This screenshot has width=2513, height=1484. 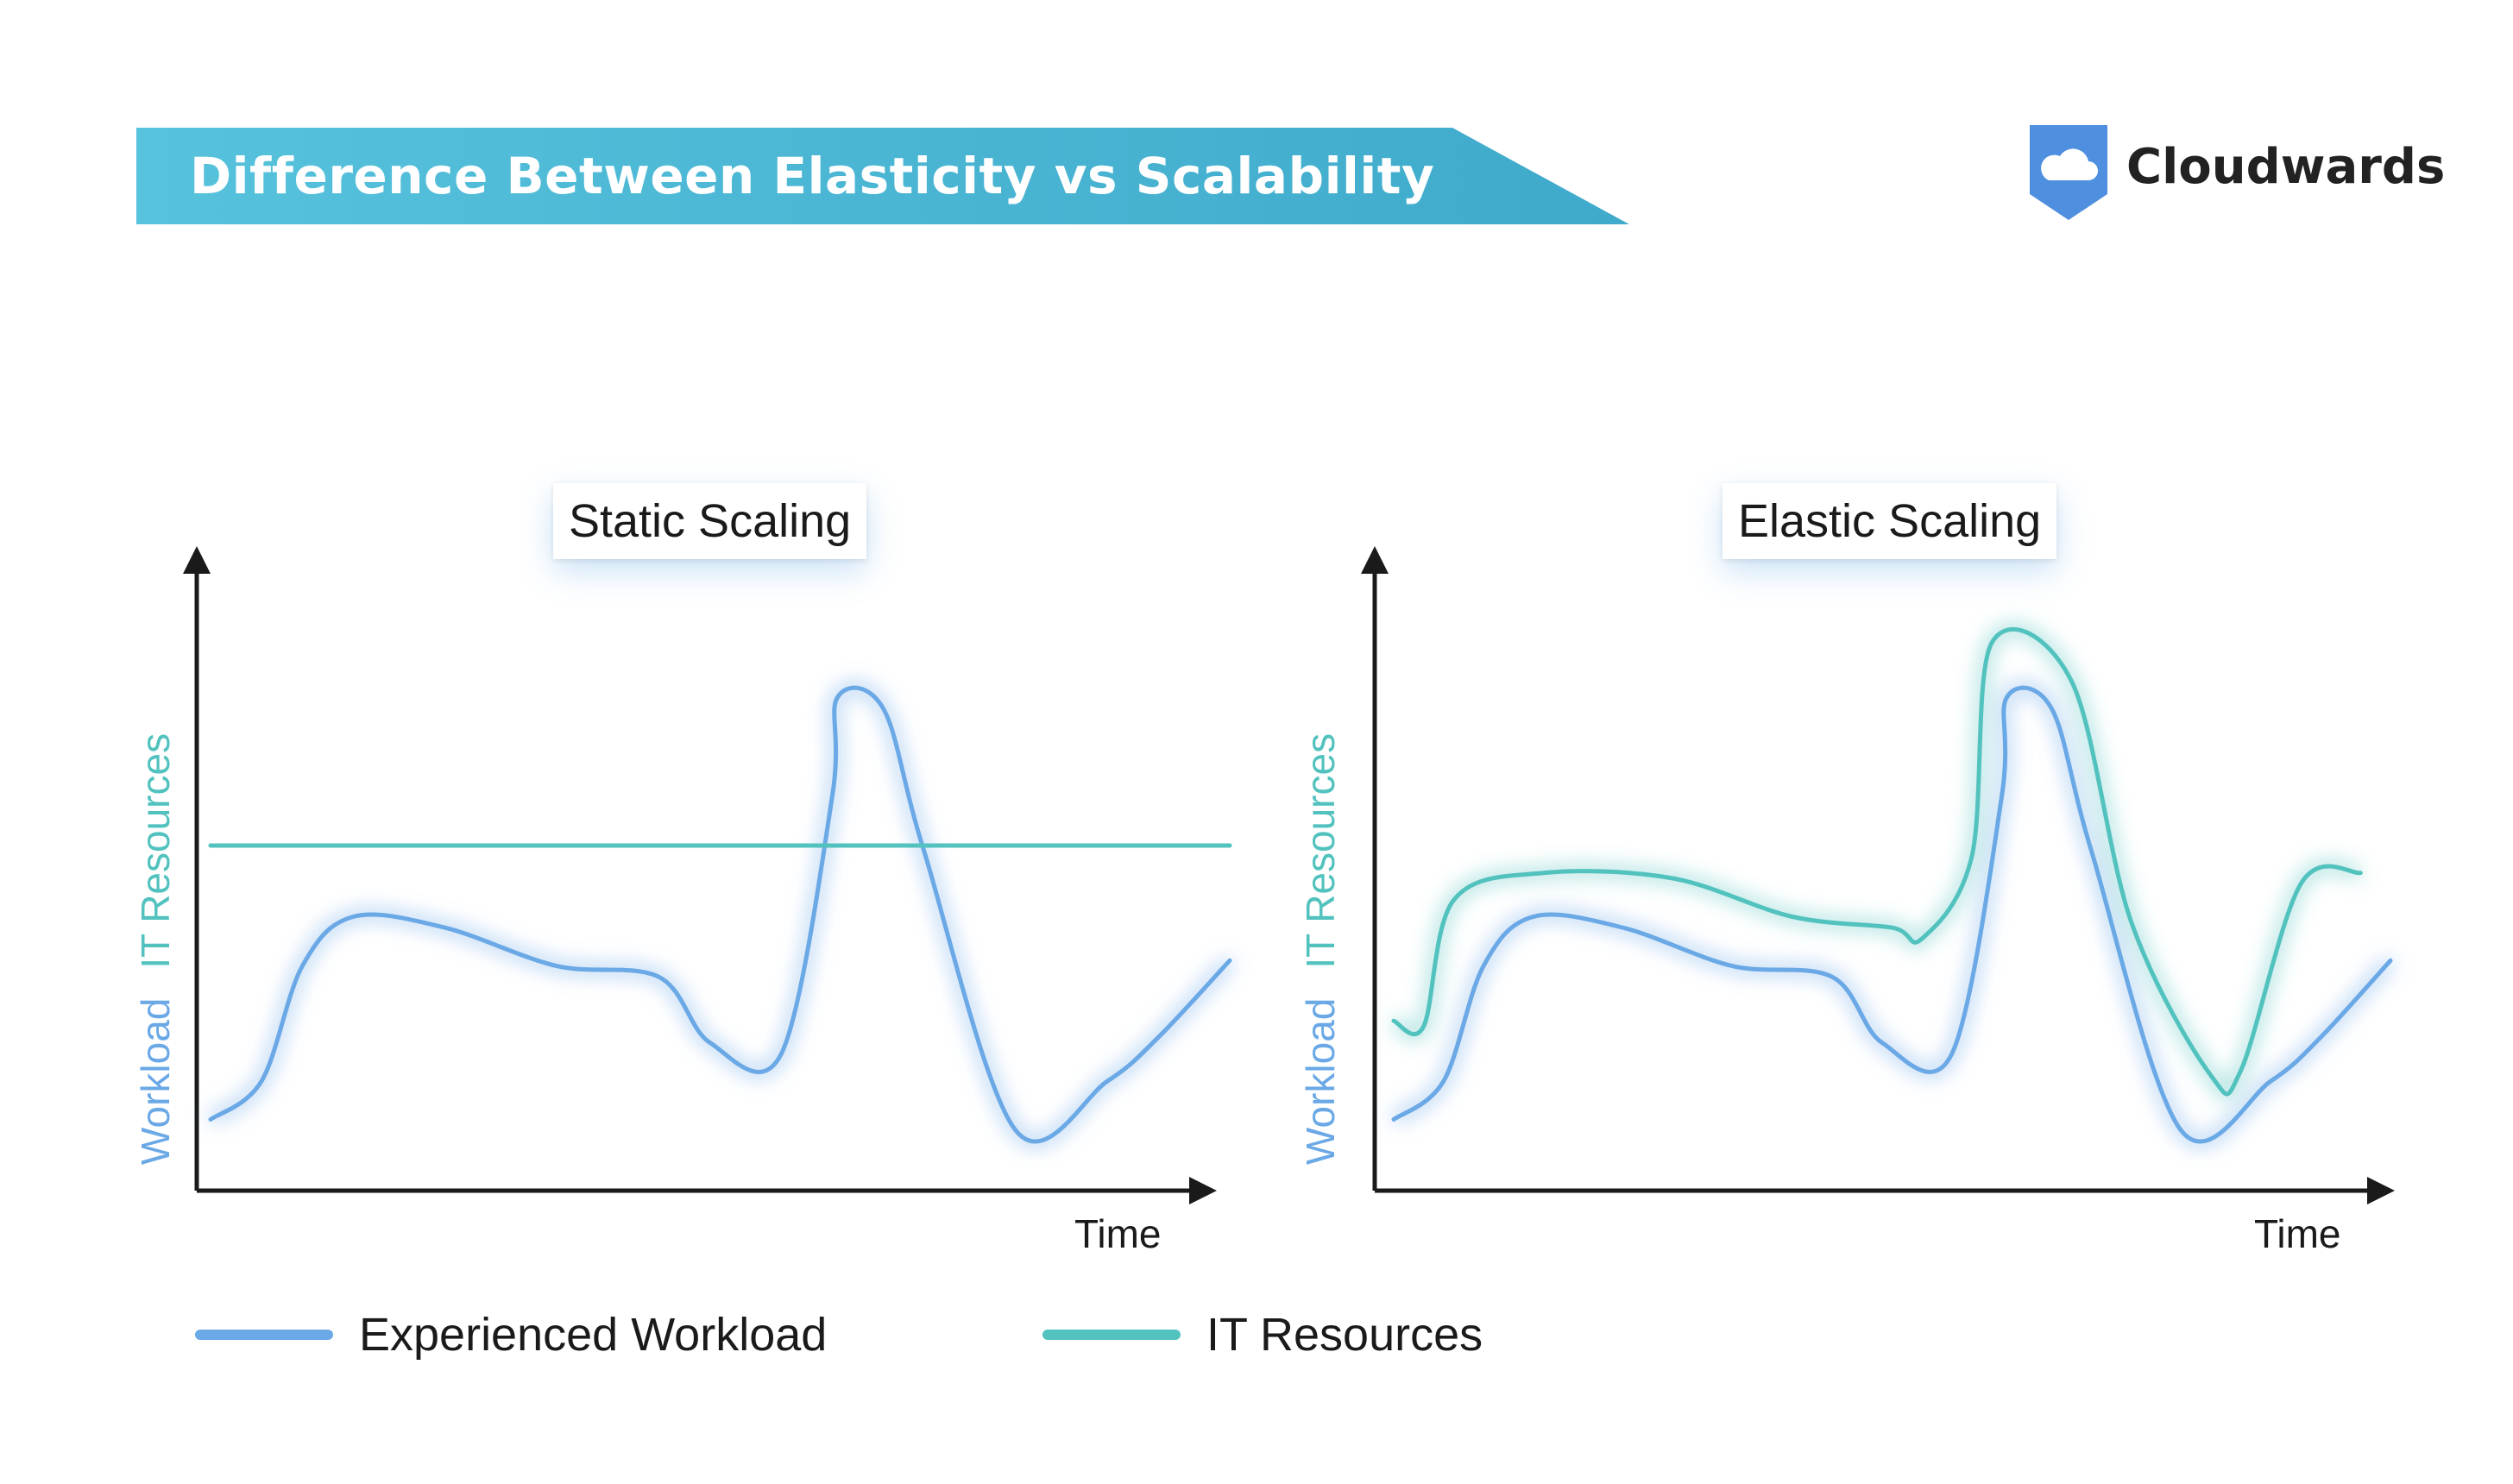 What do you see at coordinates (710, 521) in the screenshot?
I see `static-scaling-title: Static Scaling` at bounding box center [710, 521].